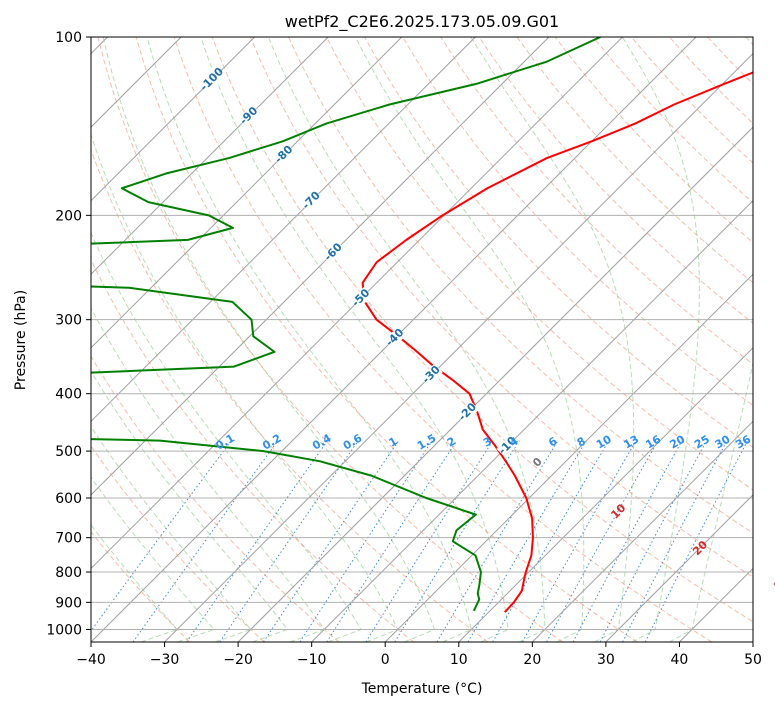 The width and height of the screenshot is (775, 708). Describe the element at coordinates (68, 452) in the screenshot. I see `y-tick-label: 500` at that location.